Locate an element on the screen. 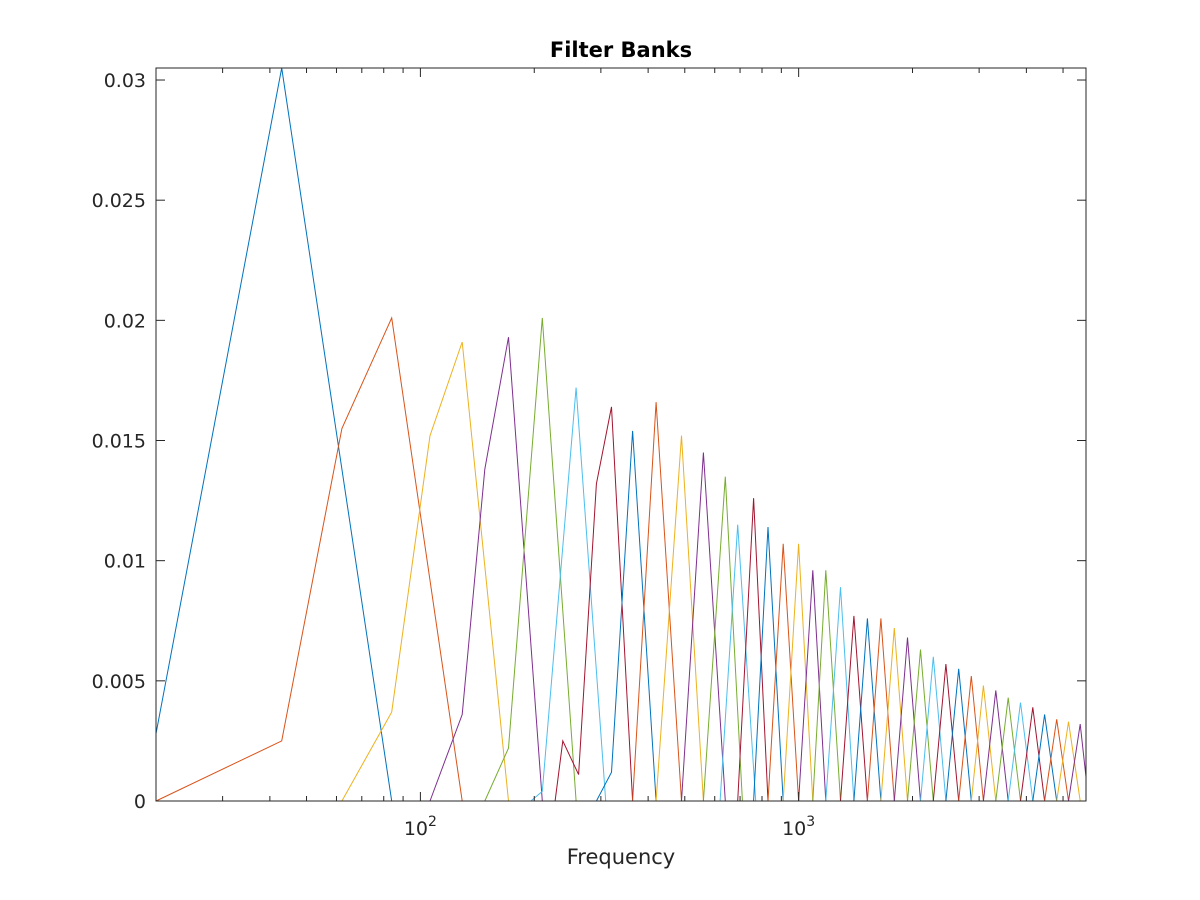  y-tick-label: 0.01 is located at coordinates (125, 562).